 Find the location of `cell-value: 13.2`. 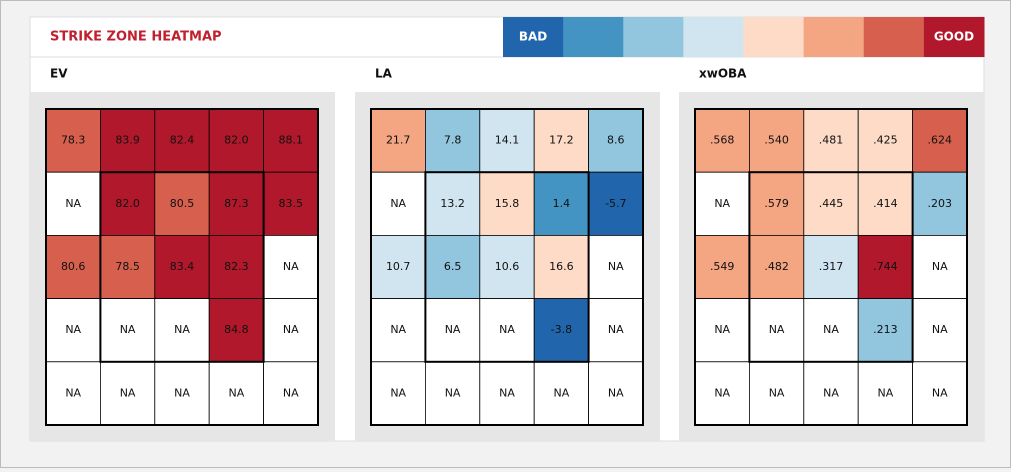

cell-value: 13.2 is located at coordinates (452, 203).